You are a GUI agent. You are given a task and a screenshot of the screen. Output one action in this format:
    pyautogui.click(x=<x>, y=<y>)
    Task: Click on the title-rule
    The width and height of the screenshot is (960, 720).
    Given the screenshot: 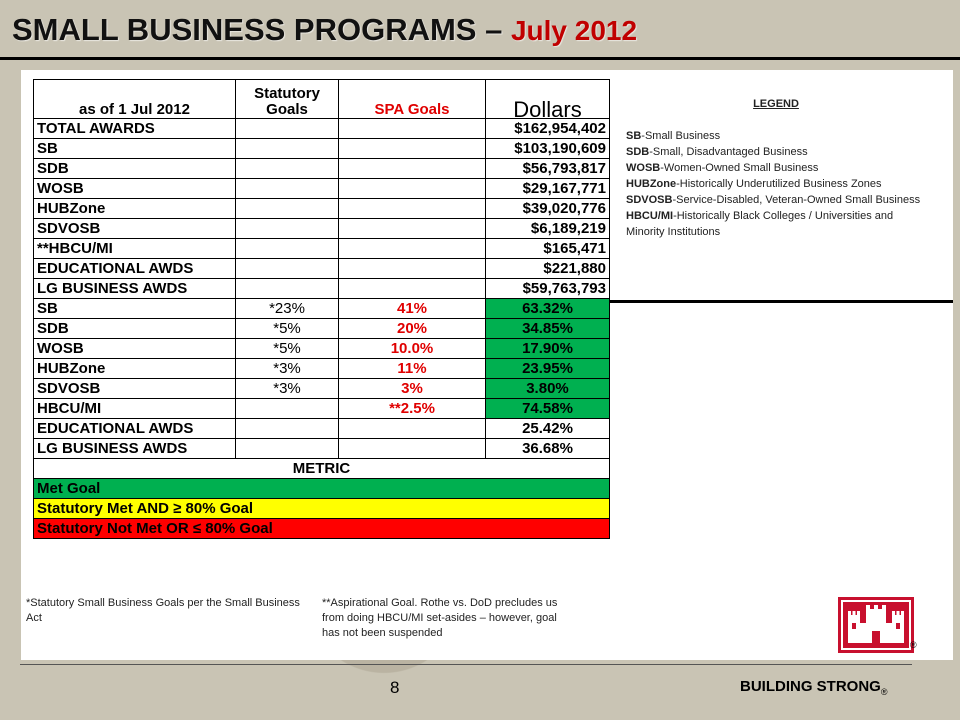 What is the action you would take?
    pyautogui.click(x=480, y=58)
    